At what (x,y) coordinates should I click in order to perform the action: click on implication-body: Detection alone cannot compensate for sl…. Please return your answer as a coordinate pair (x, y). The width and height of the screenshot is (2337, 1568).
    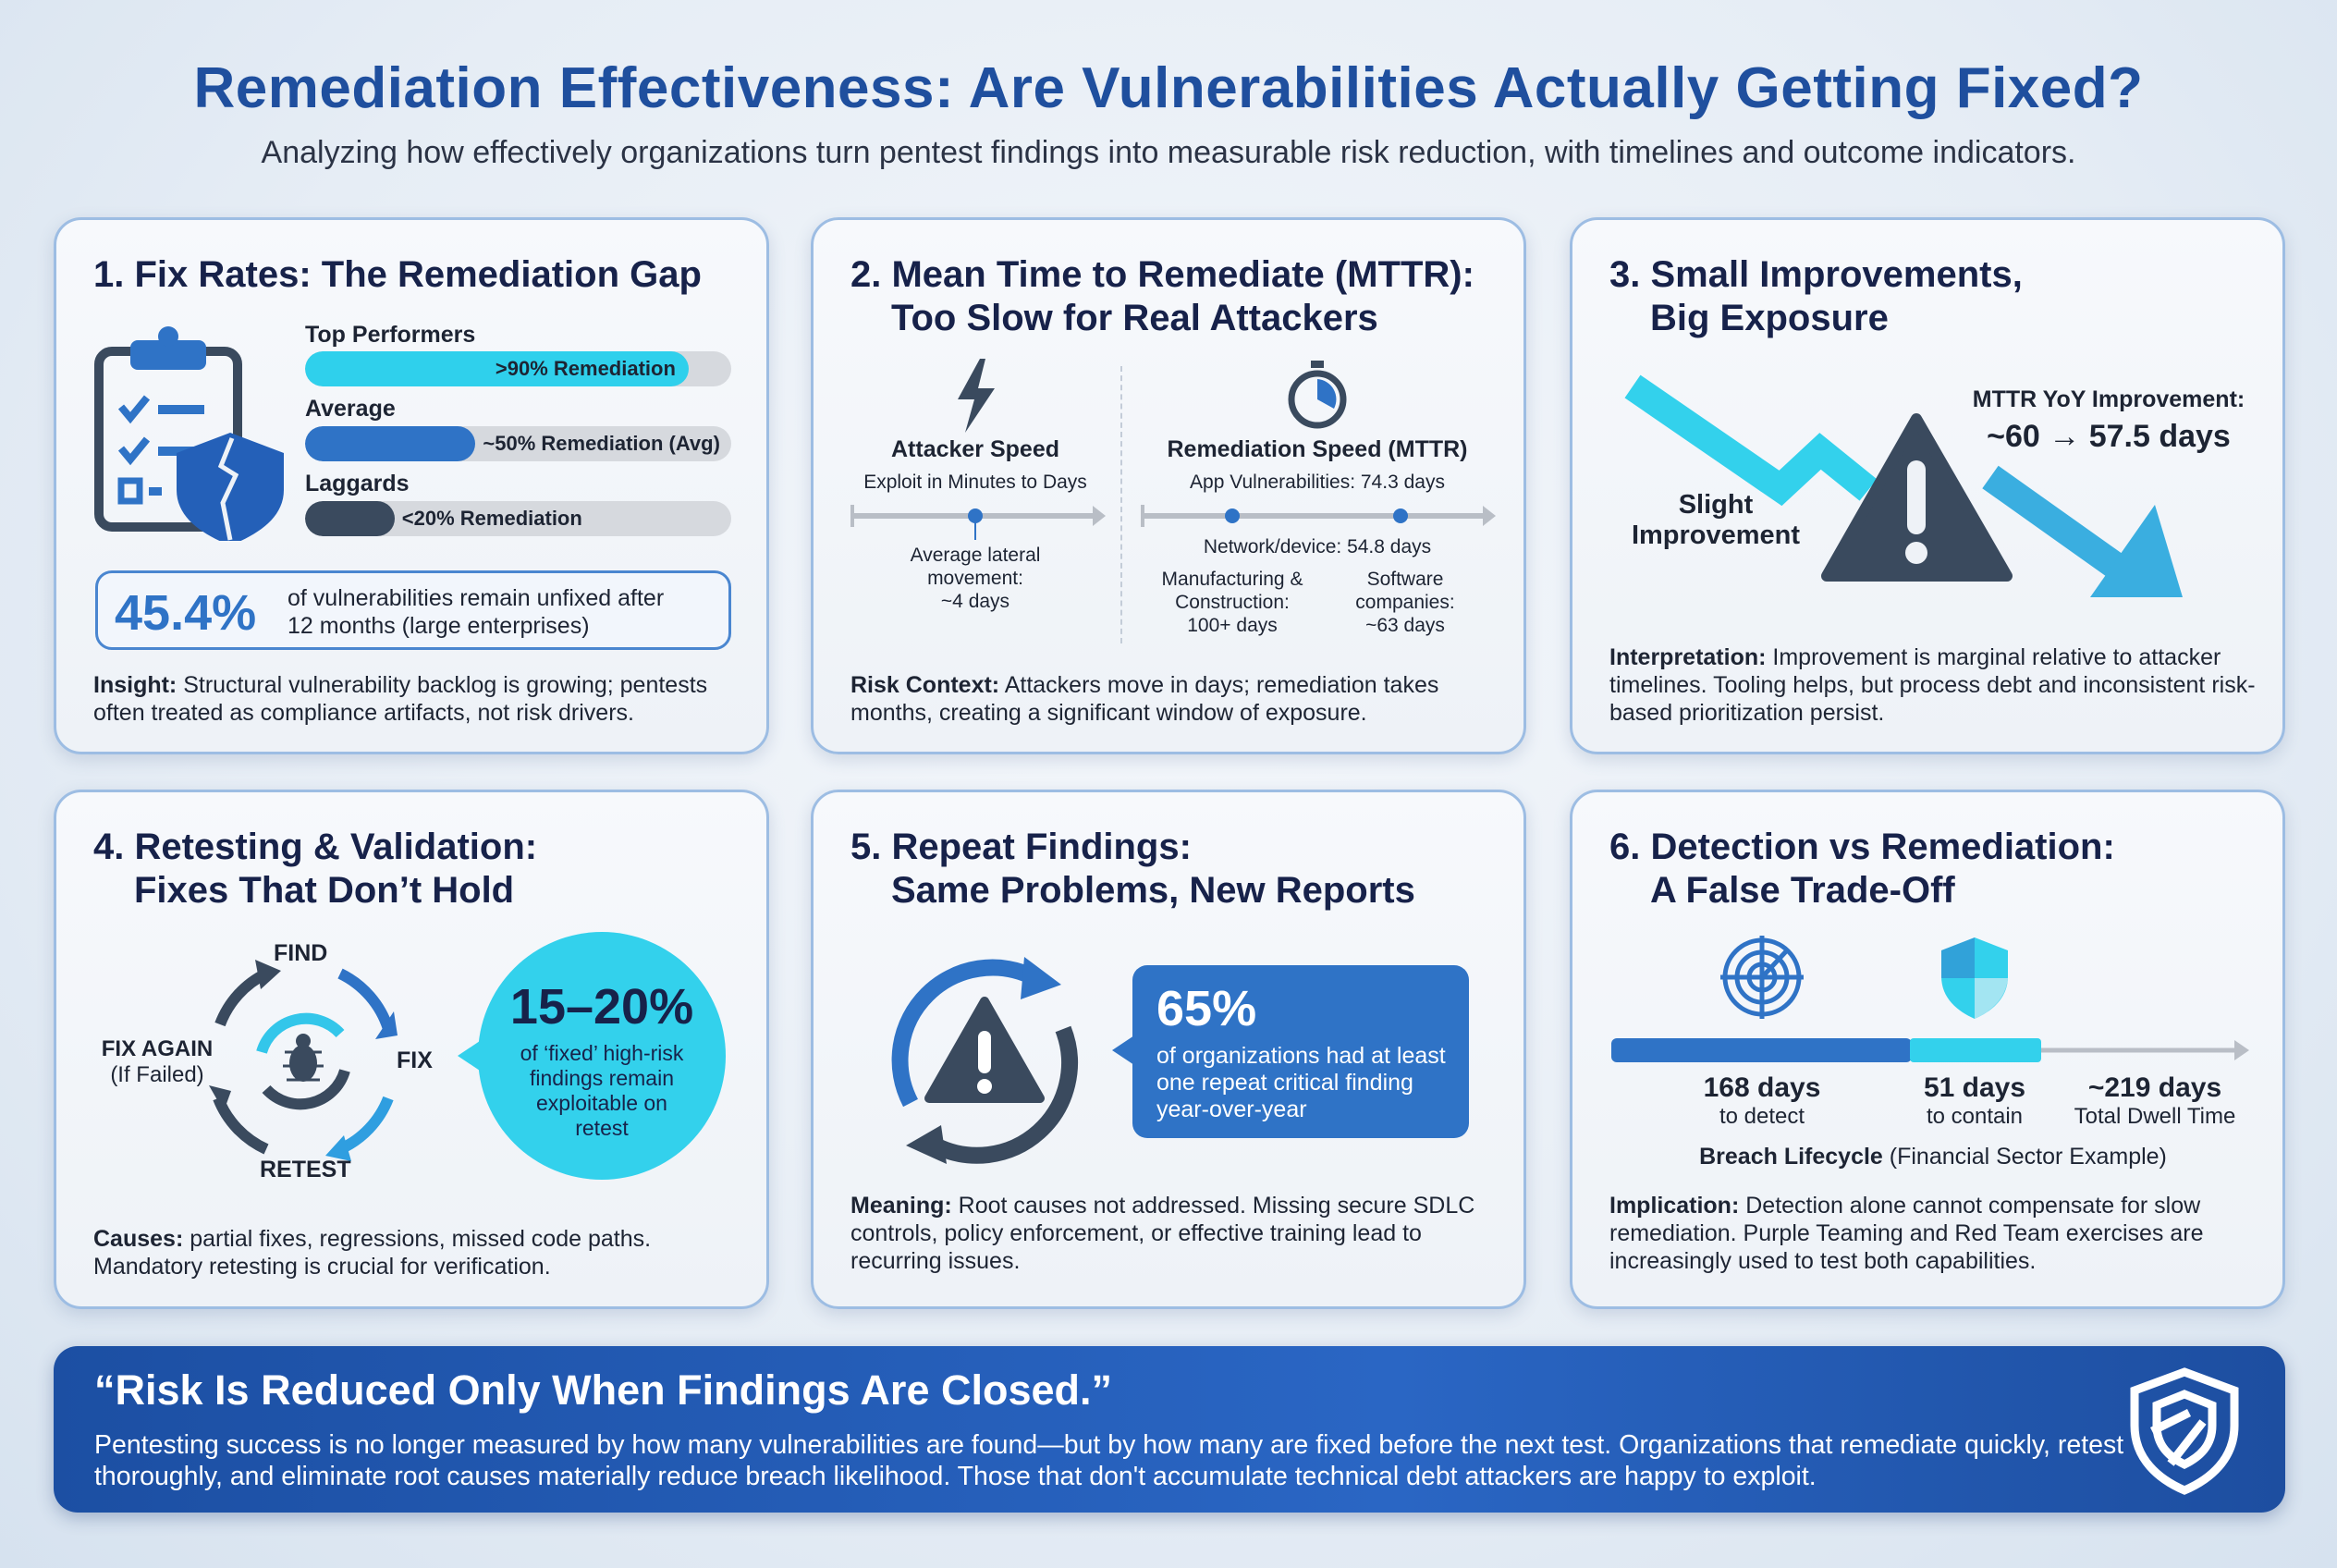
    Looking at the image, I should click on (1906, 1233).